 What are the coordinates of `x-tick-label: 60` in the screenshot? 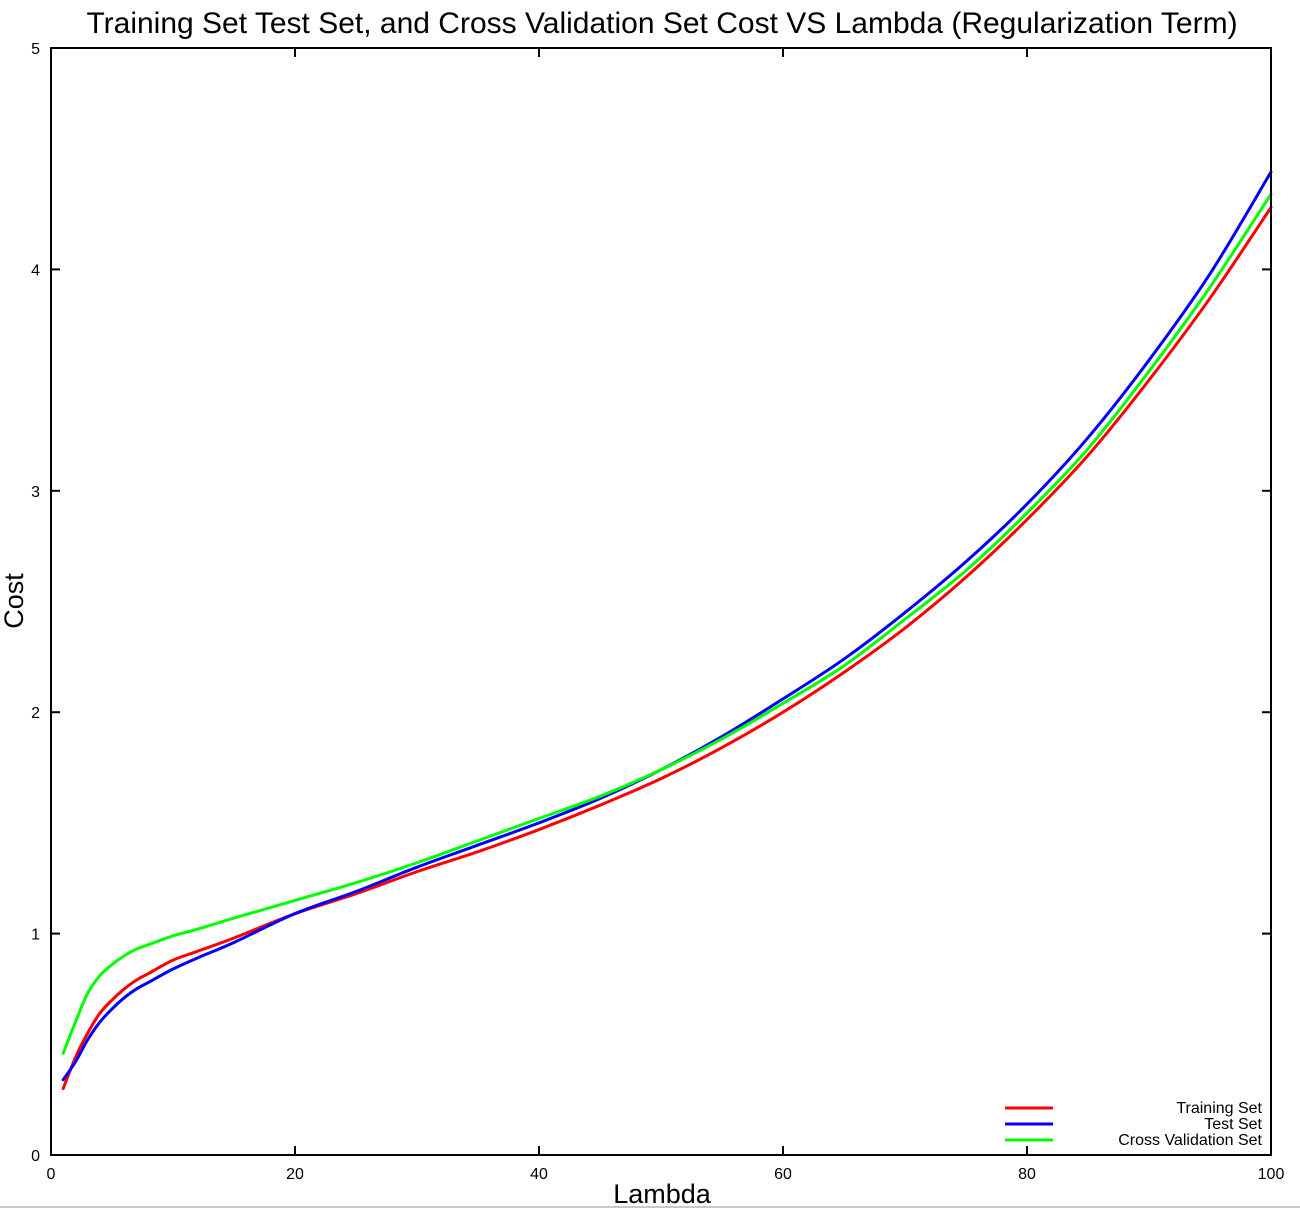 It's located at (783, 1174).